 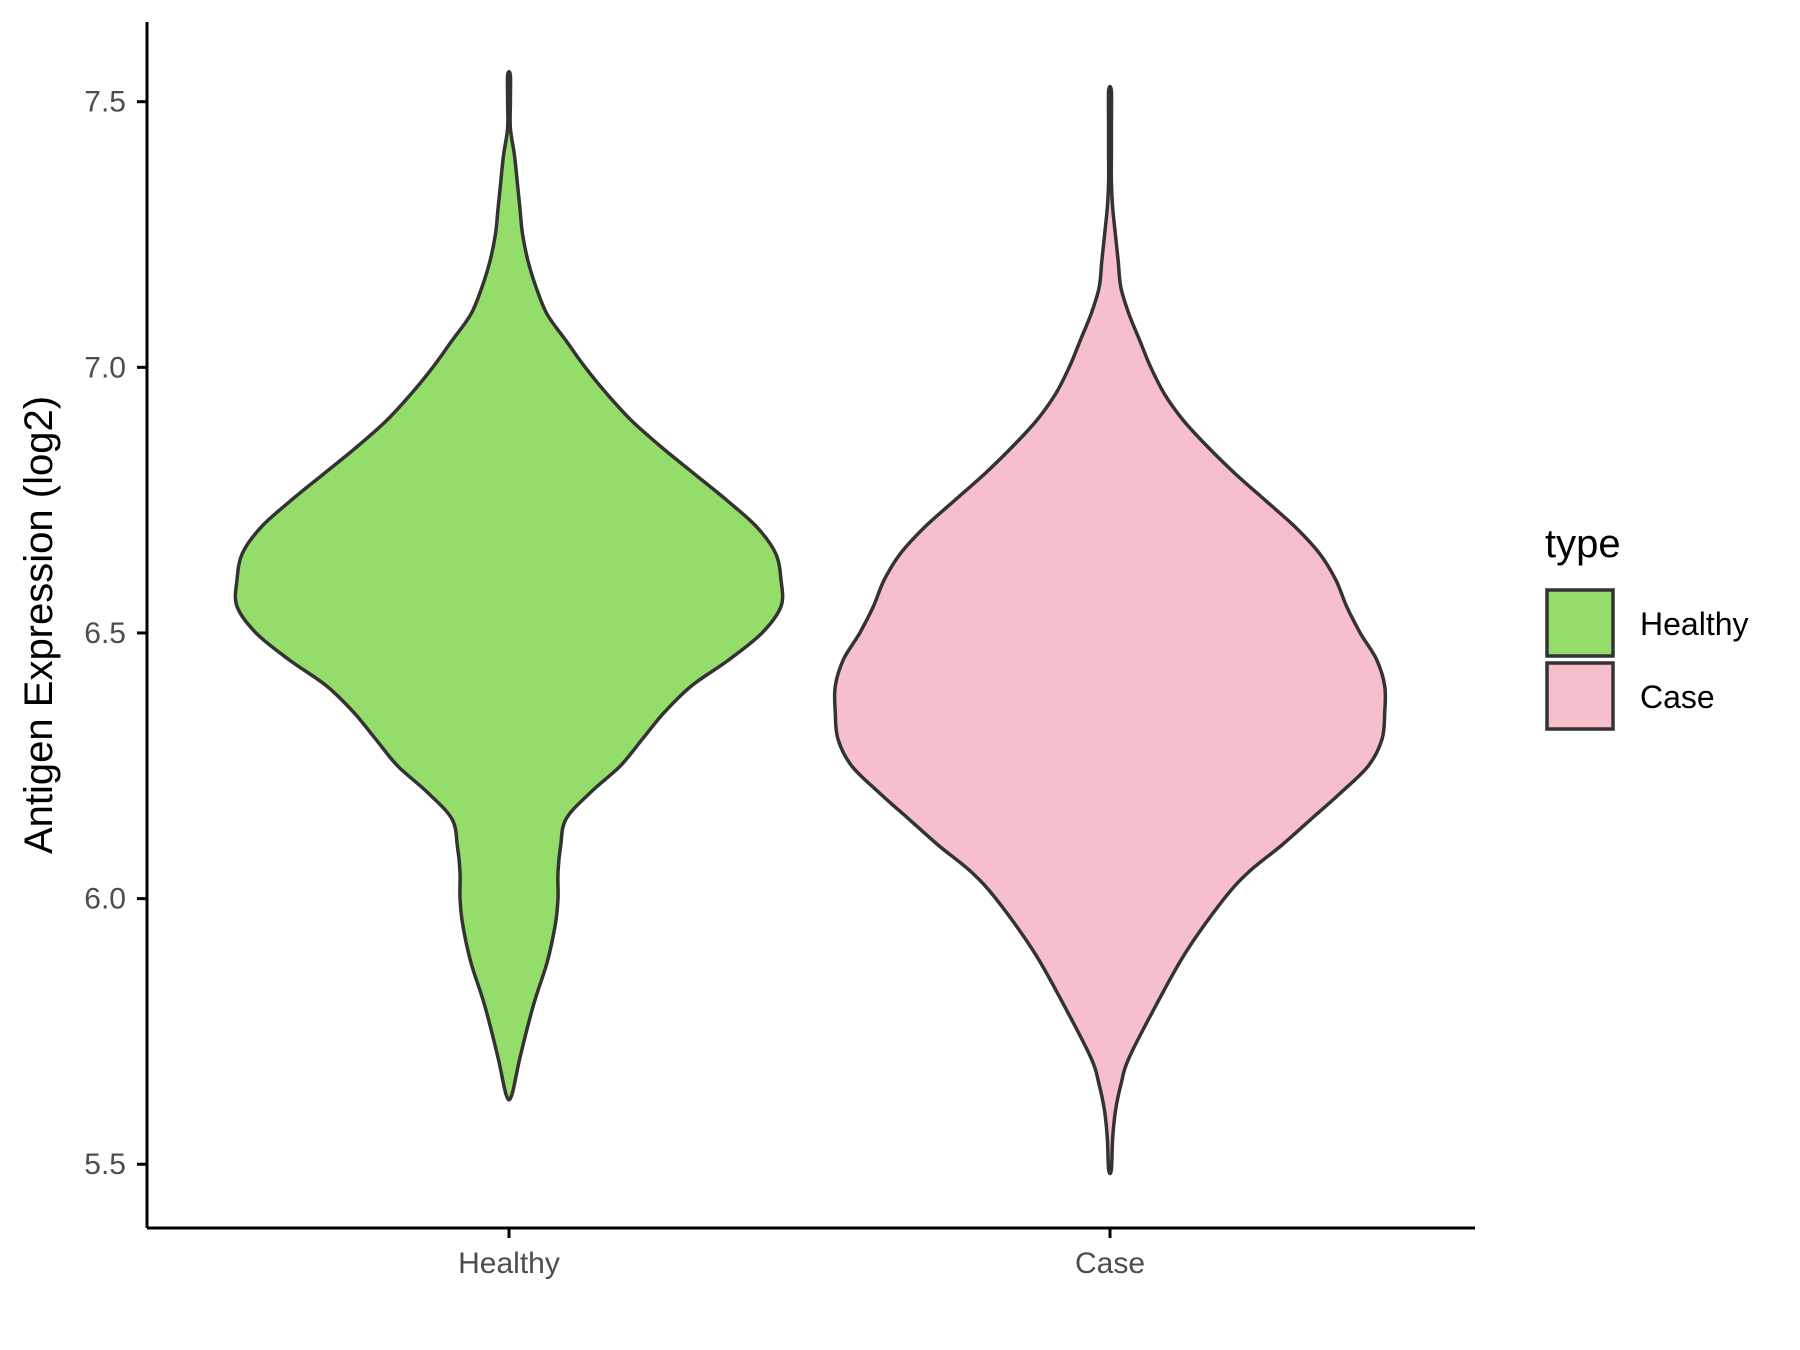 What do you see at coordinates (509, 1263) in the screenshot?
I see `x-tick-label: Healthy` at bounding box center [509, 1263].